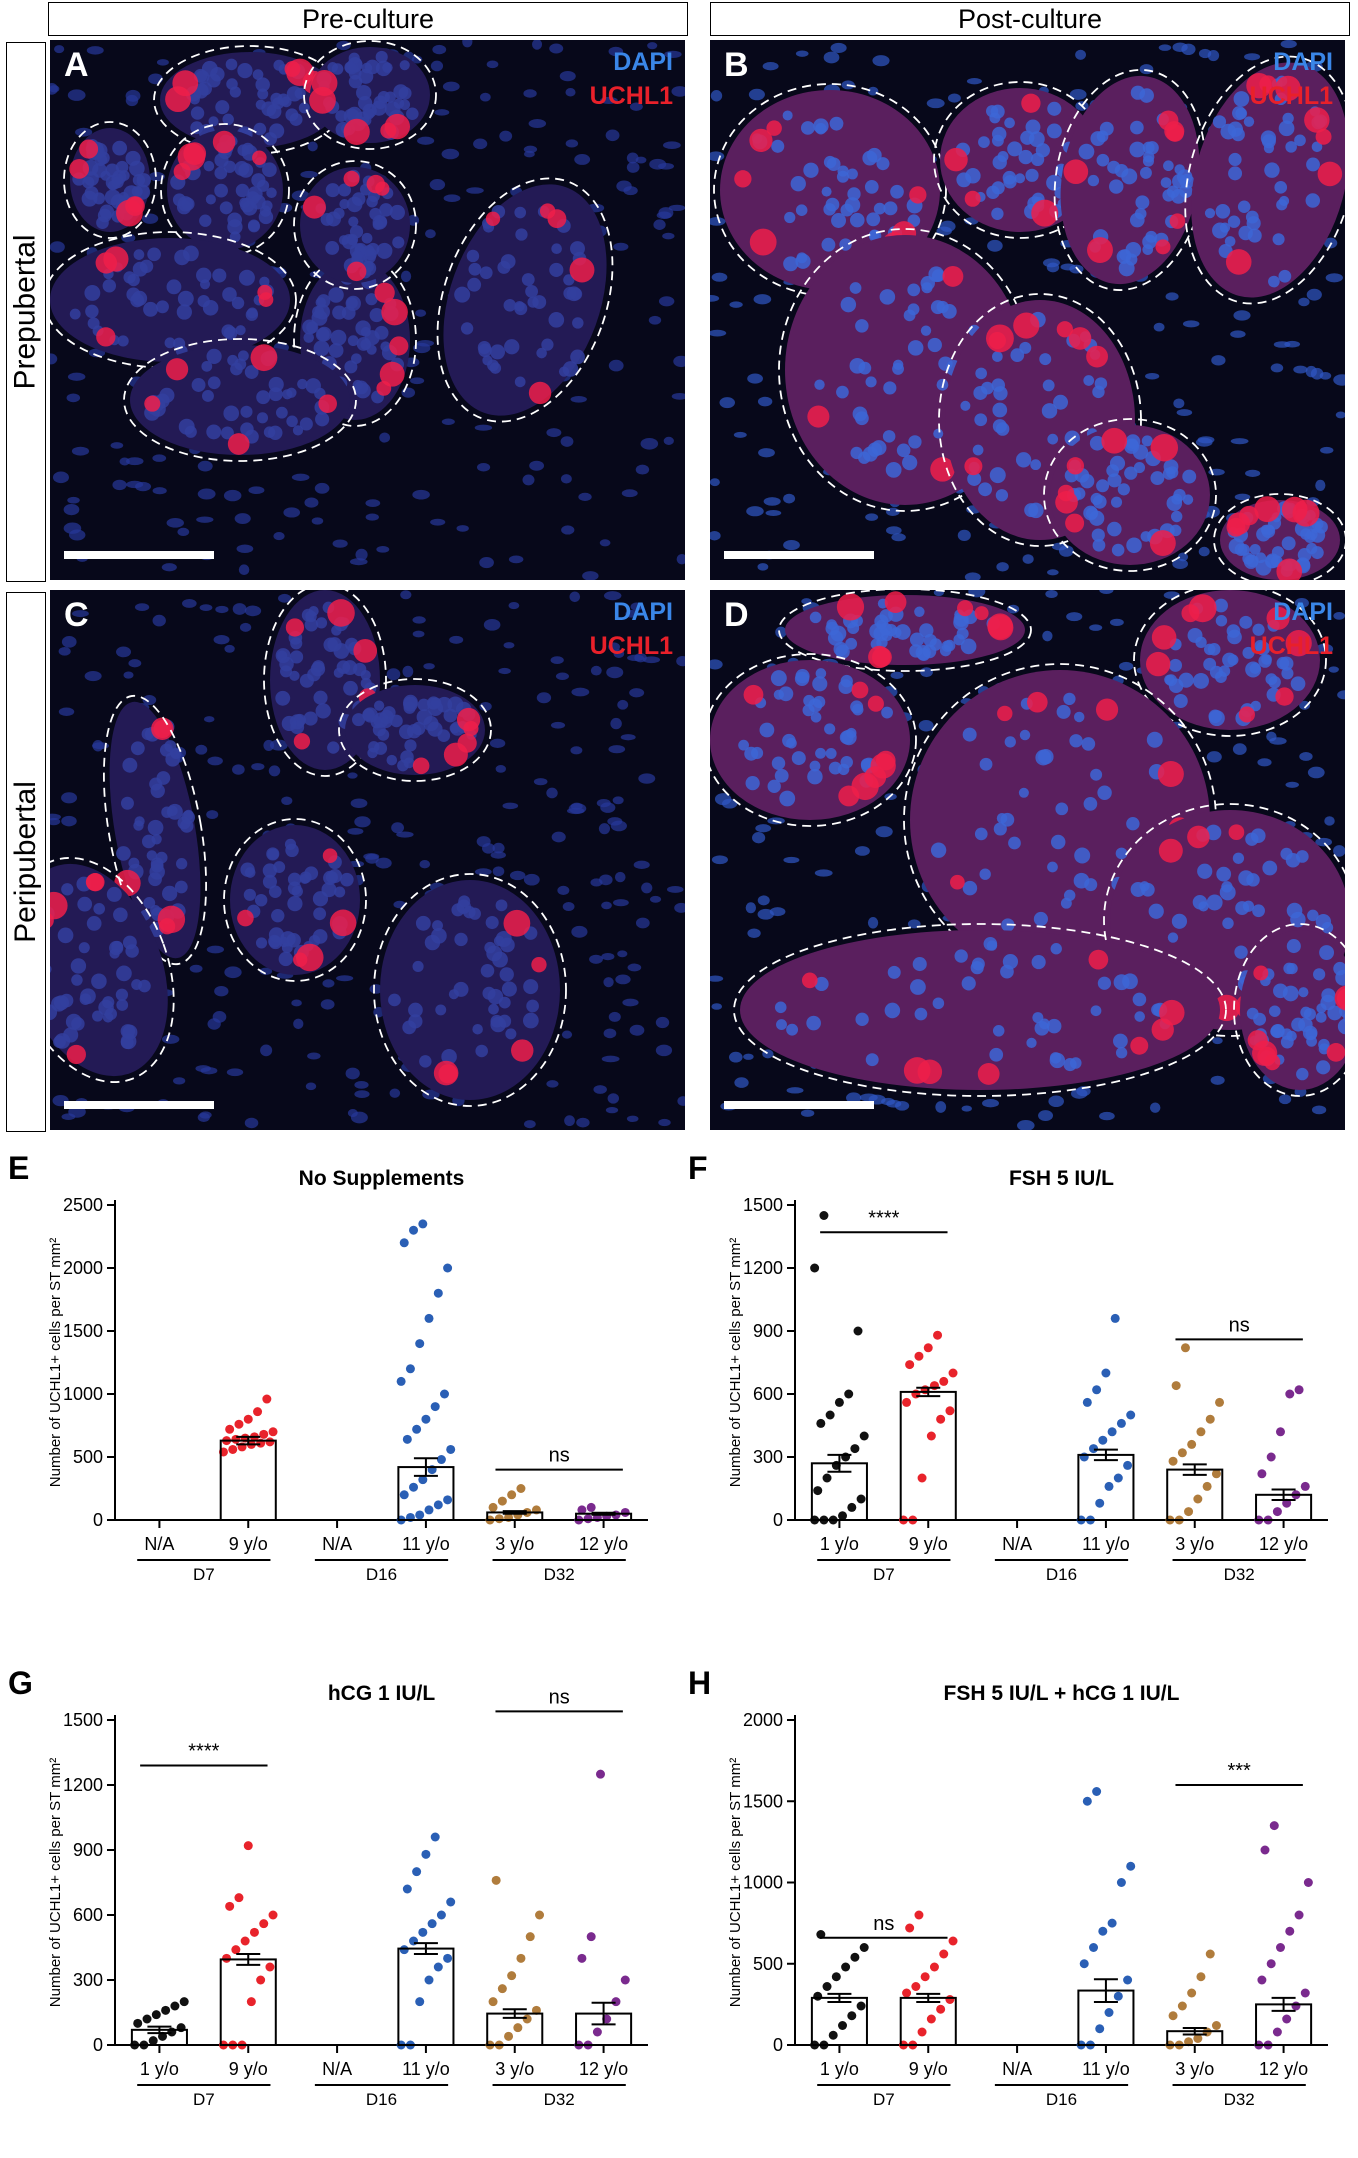 Image resolution: width=1358 pixels, height=2158 pixels. Describe the element at coordinates (155, 830) in the screenshot. I see `tubule-outline` at that location.